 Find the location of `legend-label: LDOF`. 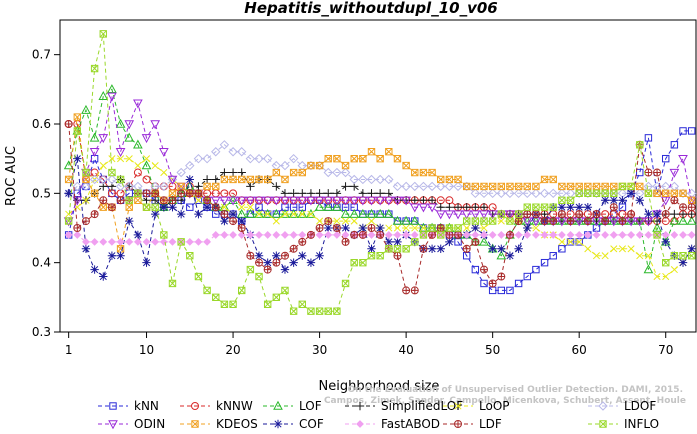

legend-label: LDOF is located at coordinates (640, 406).